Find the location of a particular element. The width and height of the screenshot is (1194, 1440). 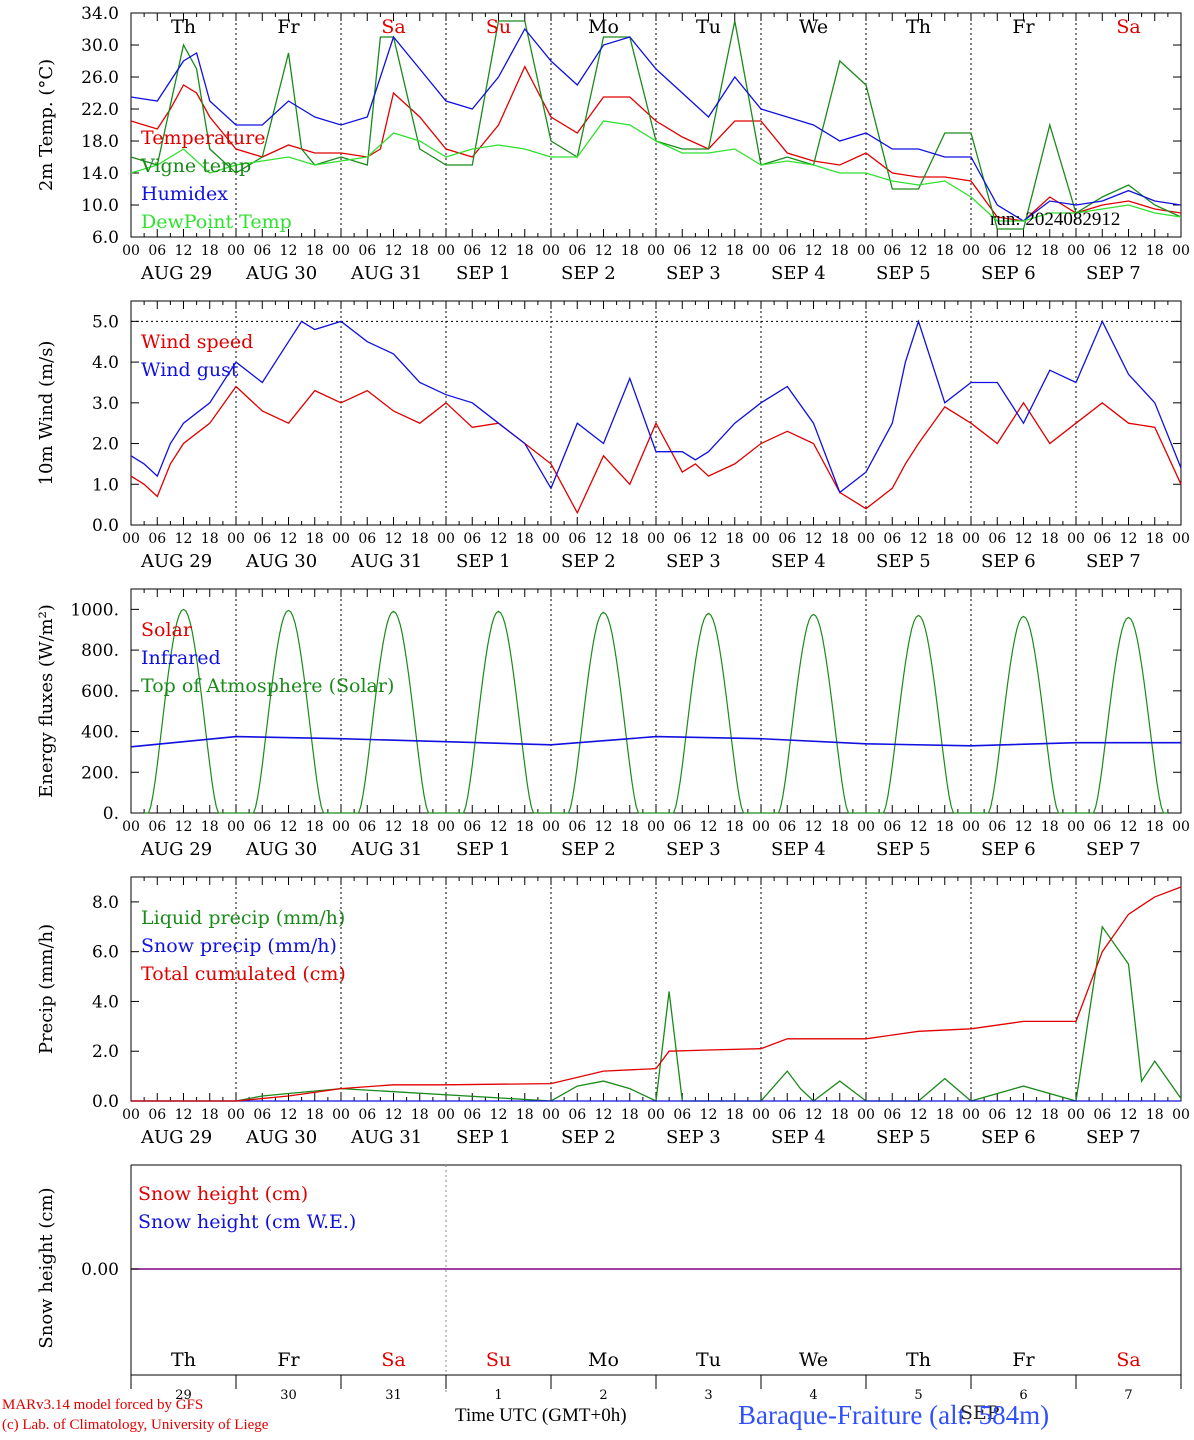

legend-2-2: Top of Atmosphere (Solar) is located at coordinates (267, 686).